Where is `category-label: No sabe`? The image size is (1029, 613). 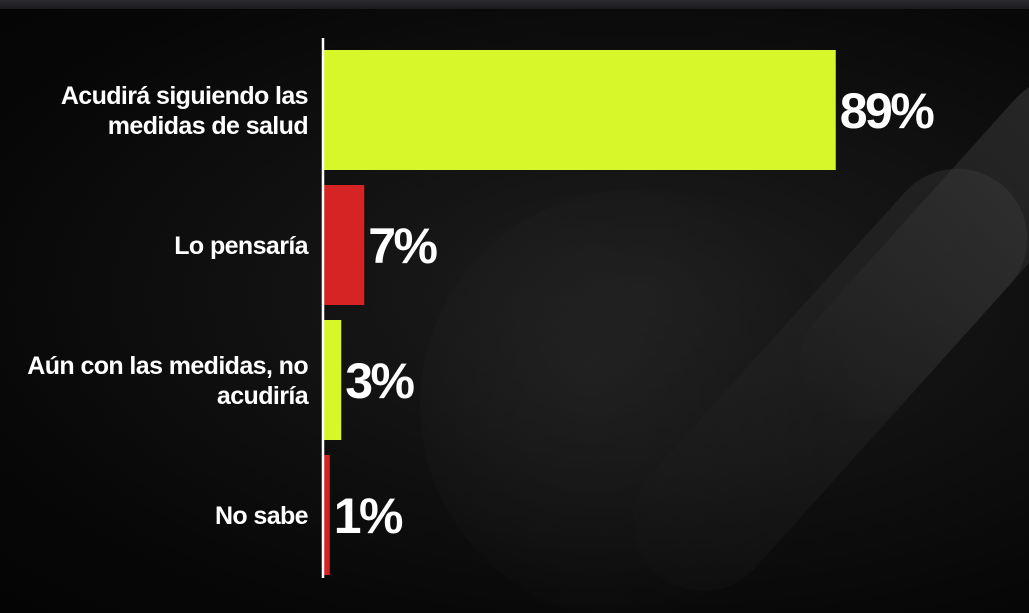
category-label: No sabe is located at coordinates (262, 516).